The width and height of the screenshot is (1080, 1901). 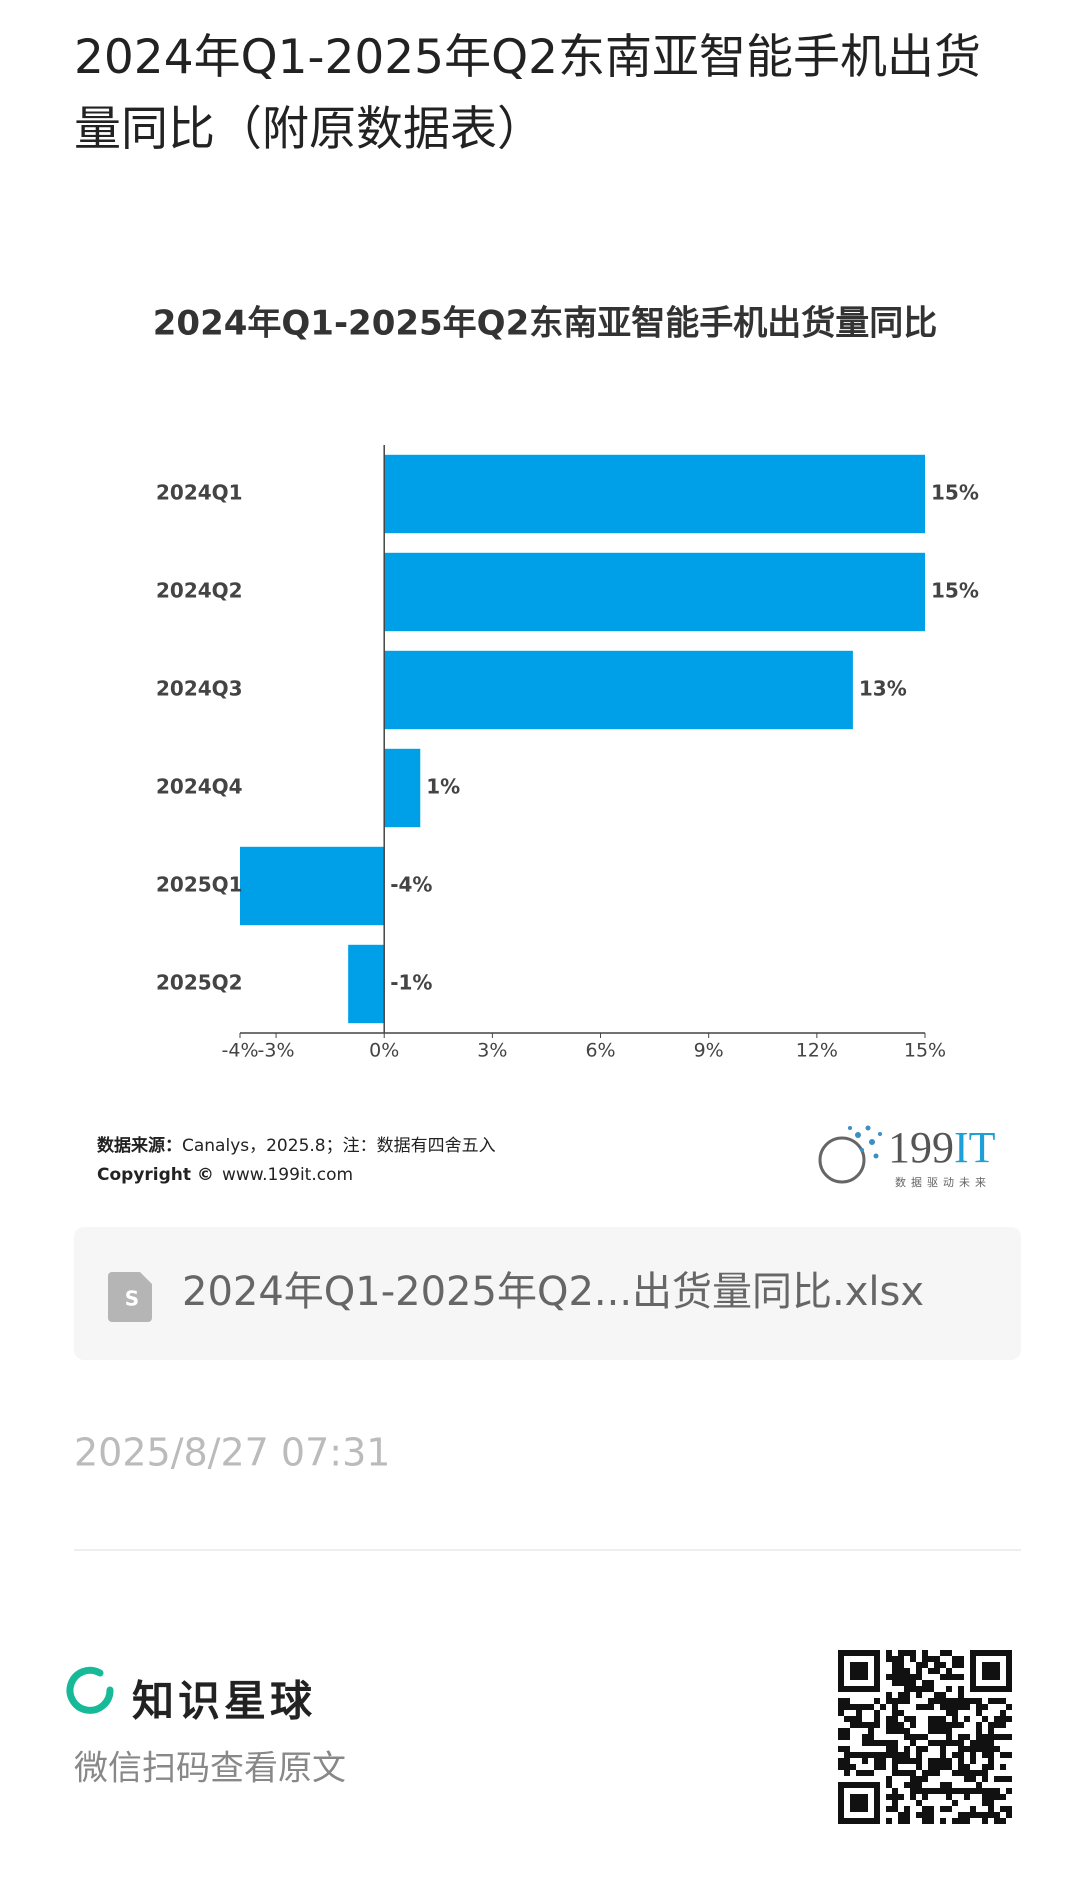 I want to click on logo-digits: 199, so click(x=921, y=1147).